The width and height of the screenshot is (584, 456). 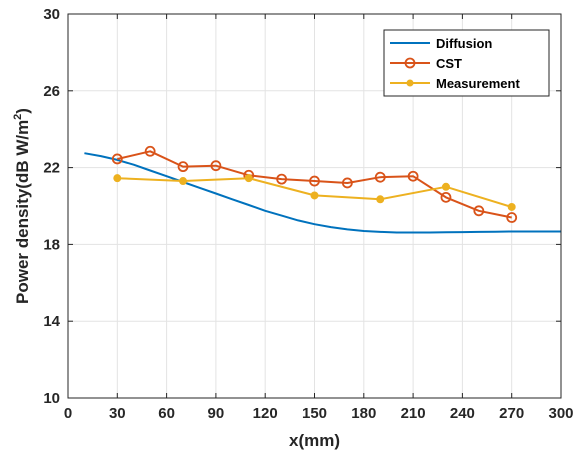 What do you see at coordinates (462, 413) in the screenshot?
I see `x-tick-label: 240` at bounding box center [462, 413].